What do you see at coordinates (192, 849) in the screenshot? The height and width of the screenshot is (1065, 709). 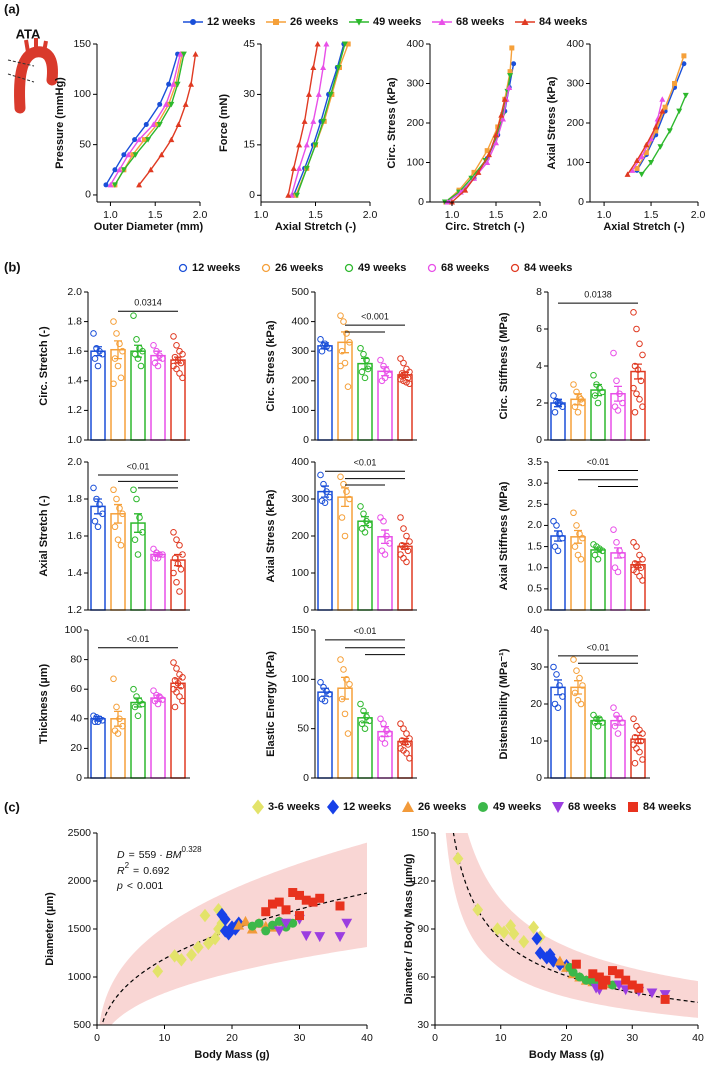 I see `fit-exponent: 0.328` at bounding box center [192, 849].